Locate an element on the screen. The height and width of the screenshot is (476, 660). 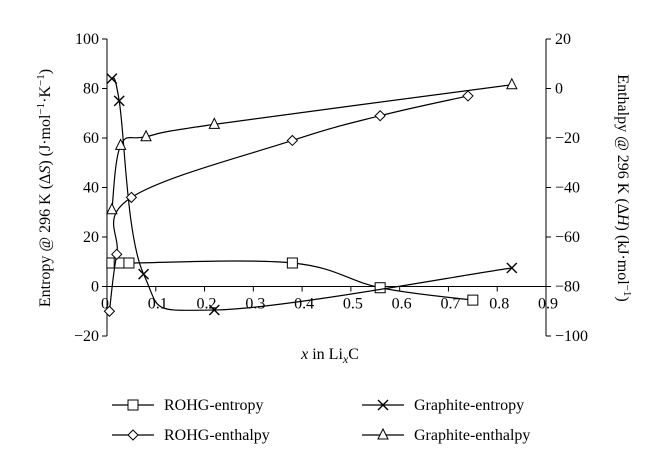
x-tick-label: 0.5 is located at coordinates (353, 304).